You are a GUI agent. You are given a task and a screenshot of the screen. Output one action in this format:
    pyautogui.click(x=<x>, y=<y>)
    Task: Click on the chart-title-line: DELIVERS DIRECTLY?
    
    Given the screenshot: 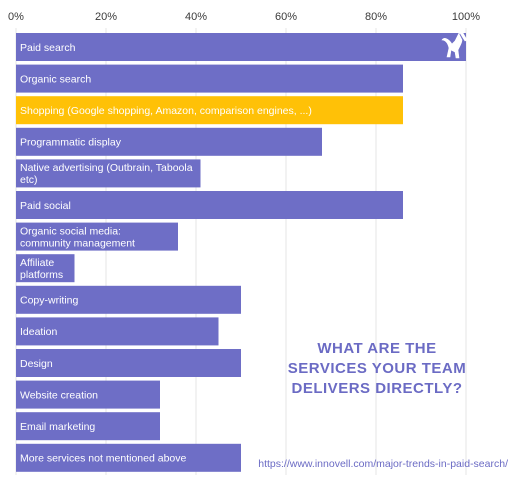 What is the action you would take?
    pyautogui.click(x=377, y=388)
    